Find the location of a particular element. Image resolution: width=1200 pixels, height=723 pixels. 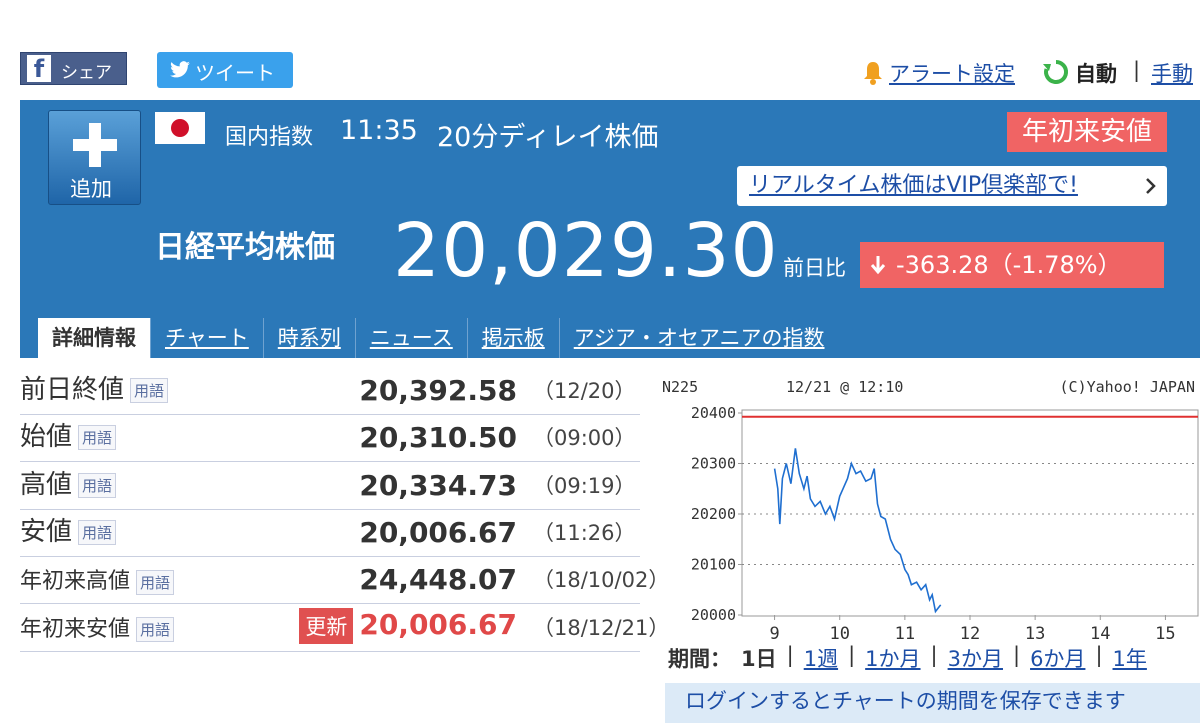

period-option: 1か月 is located at coordinates (893, 659).